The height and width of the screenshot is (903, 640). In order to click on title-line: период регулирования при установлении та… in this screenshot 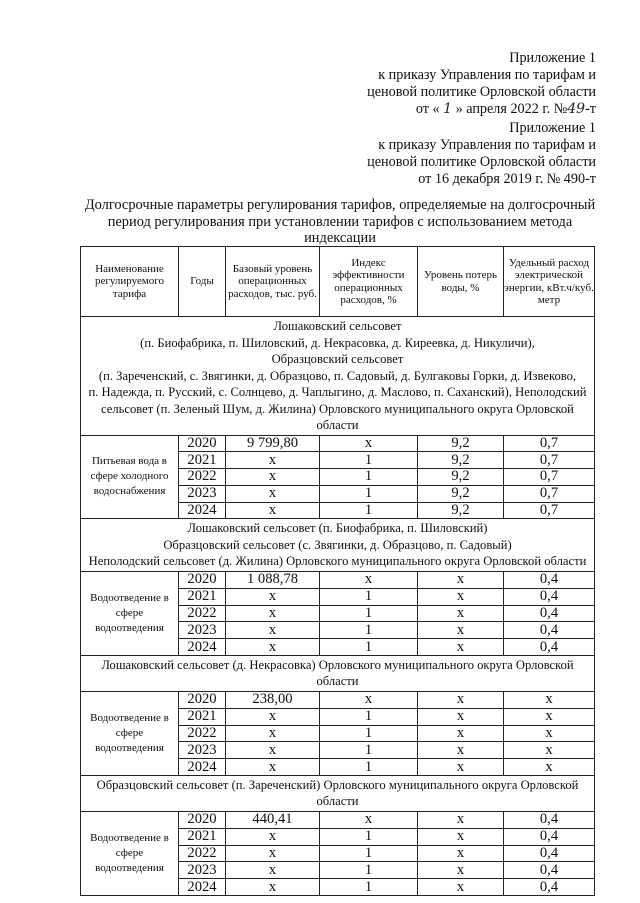, I will do `click(340, 221)`.